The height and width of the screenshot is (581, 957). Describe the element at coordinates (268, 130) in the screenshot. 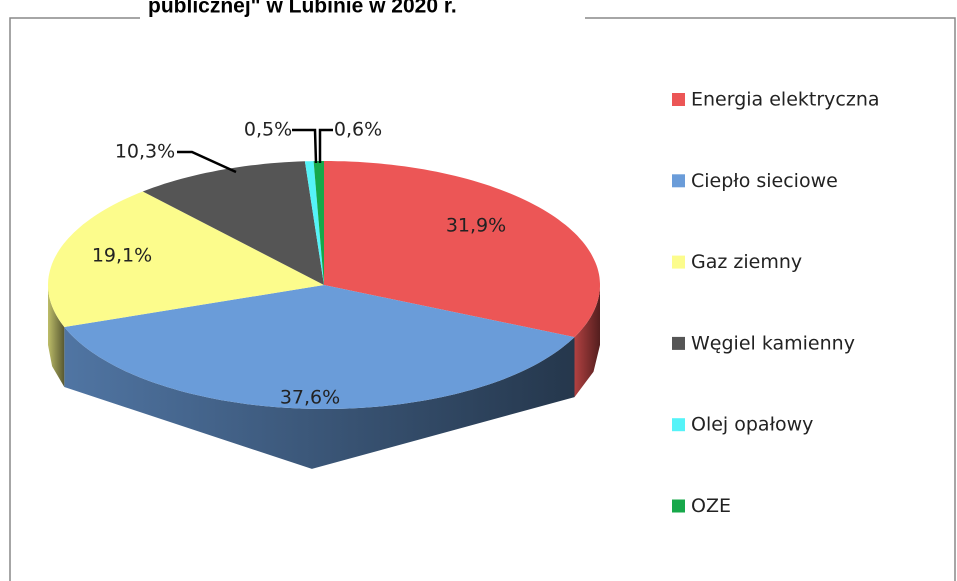

I see `data-label: 0,5%` at that location.